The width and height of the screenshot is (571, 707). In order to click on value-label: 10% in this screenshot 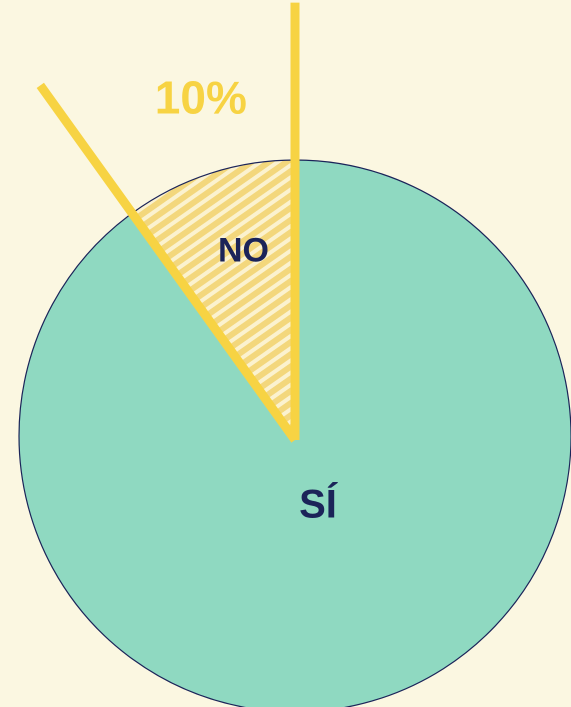, I will do `click(201, 97)`.